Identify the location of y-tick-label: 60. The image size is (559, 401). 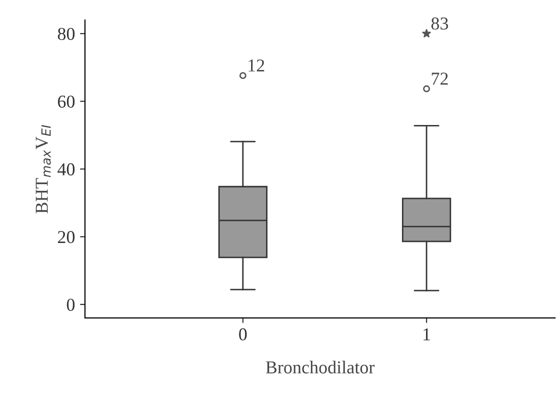
(66, 102).